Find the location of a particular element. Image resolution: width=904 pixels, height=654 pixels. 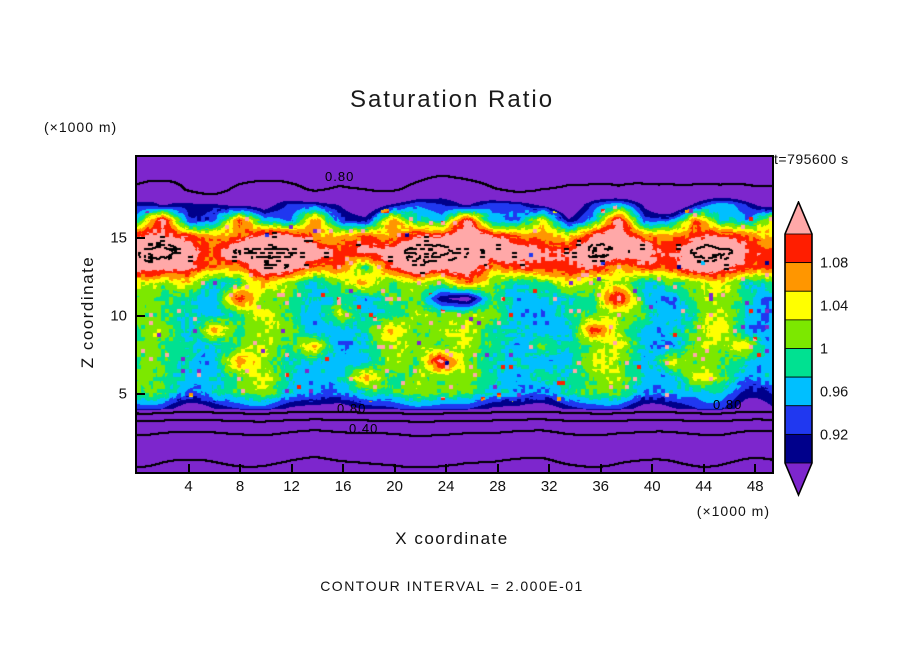

x-tick-label: 20 is located at coordinates (394, 486).